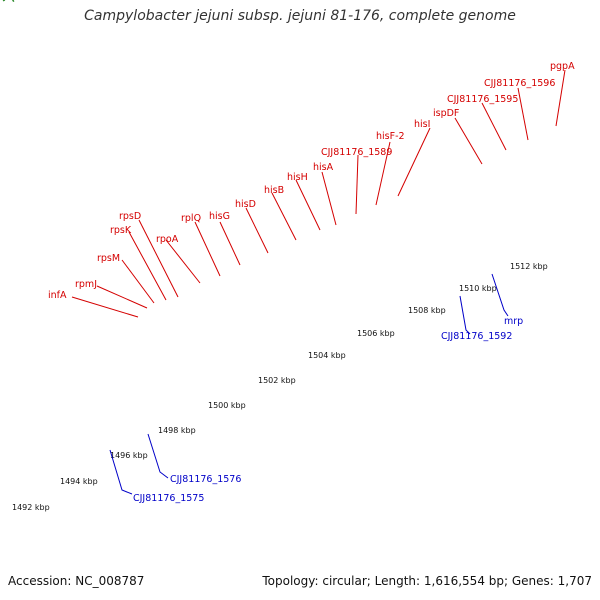  What do you see at coordinates (191, 218) in the screenshot?
I see `gene-label-rplQ: rplQ` at bounding box center [191, 218].